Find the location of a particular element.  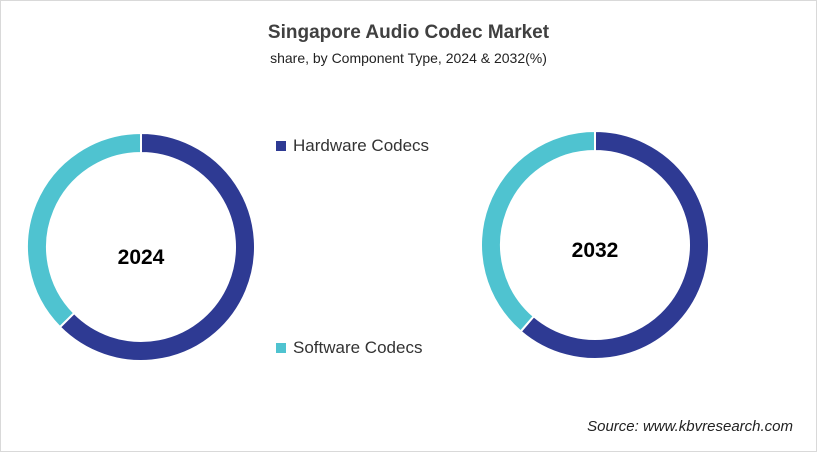

chart-title: Singapore Audio Codec Market is located at coordinates (408, 32).